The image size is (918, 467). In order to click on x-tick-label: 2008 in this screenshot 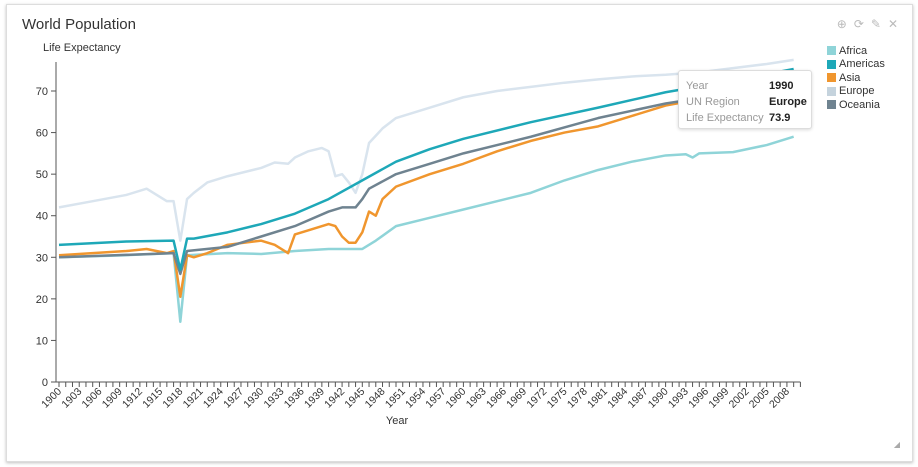, I will do `click(779, 398)`.